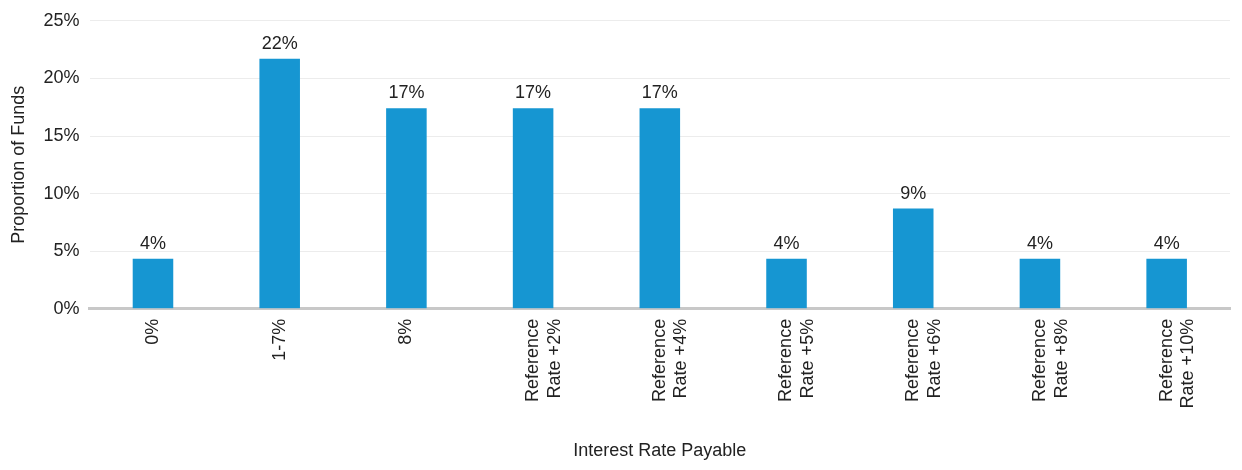 The width and height of the screenshot is (1242, 470). Describe the element at coordinates (61, 192) in the screenshot. I see `y-tick-label: 10%` at that location.